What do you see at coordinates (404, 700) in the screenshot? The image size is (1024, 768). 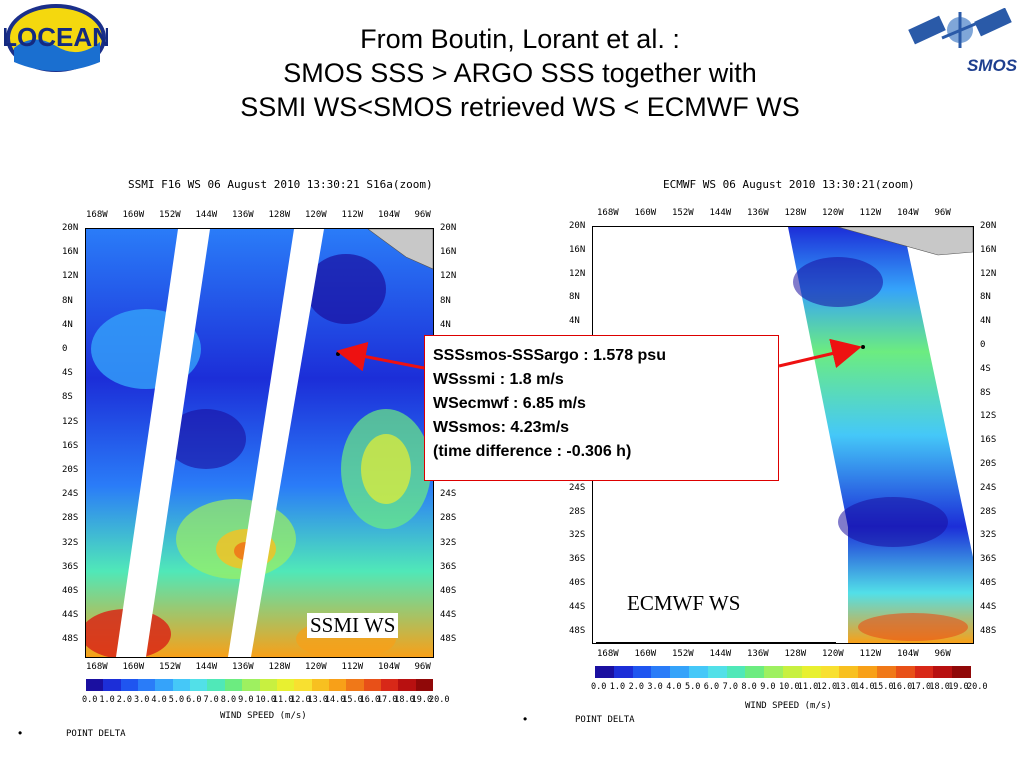 I see `left-colorbar-label-18: 18.0` at bounding box center [404, 700].